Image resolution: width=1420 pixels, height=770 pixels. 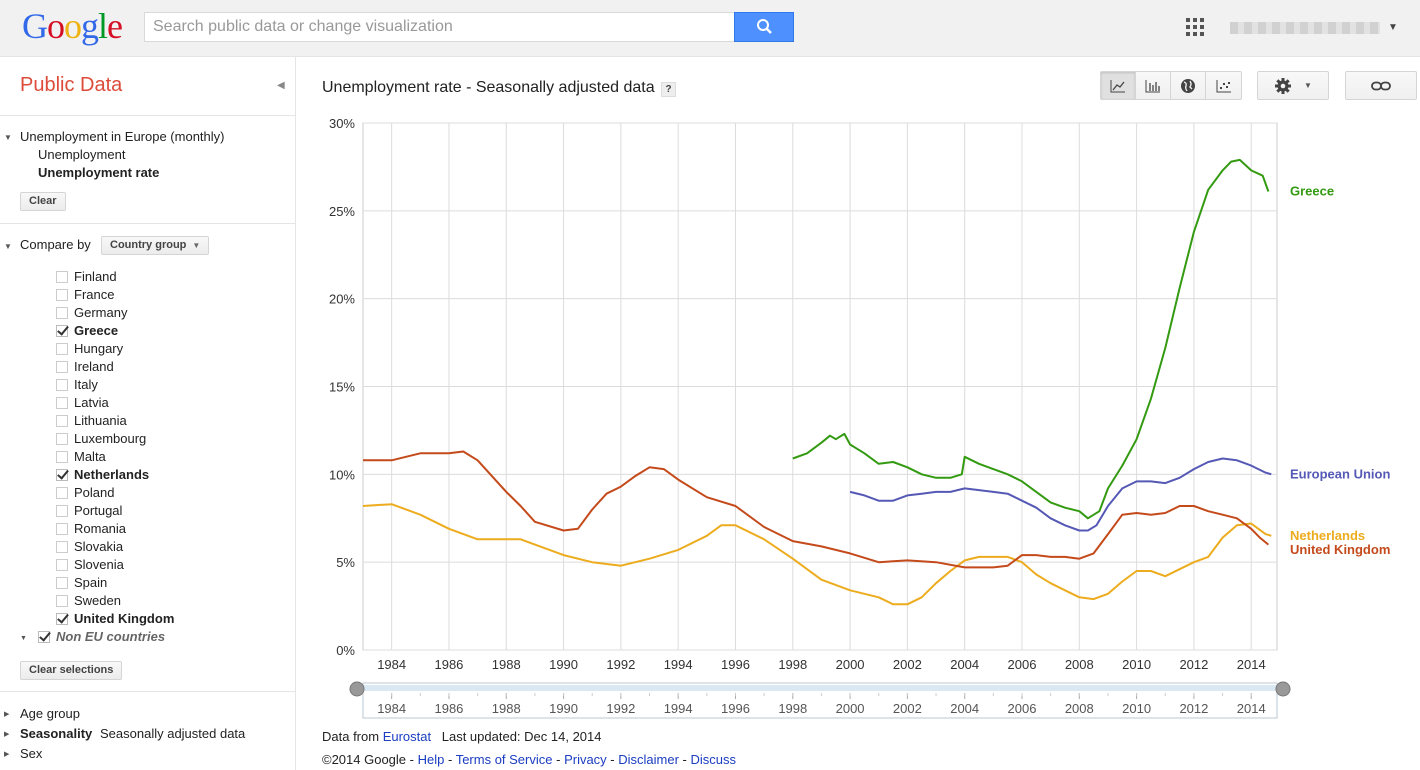 What do you see at coordinates (96, 330) in the screenshot?
I see `country-label: Greece` at bounding box center [96, 330].